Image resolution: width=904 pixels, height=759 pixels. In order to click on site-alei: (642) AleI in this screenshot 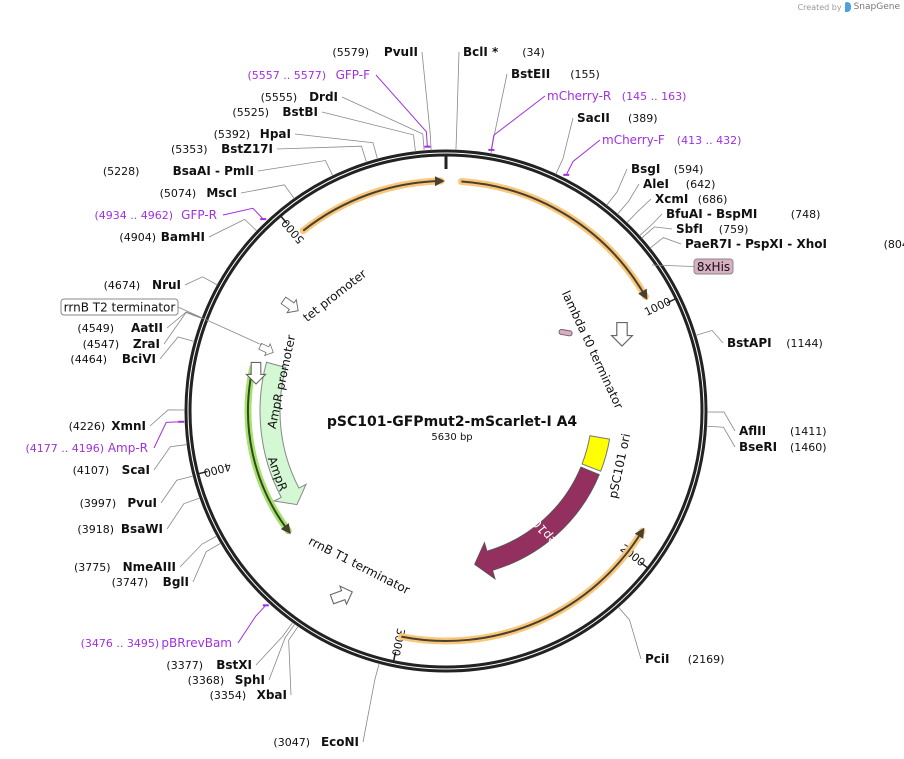, I will do `click(679, 184)`.